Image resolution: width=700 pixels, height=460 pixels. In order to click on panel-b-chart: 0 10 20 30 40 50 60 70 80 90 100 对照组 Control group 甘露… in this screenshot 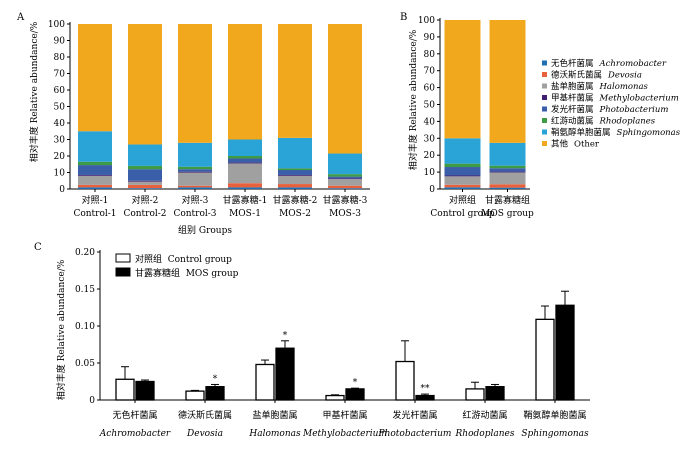, I will do `click(476, 117)`.